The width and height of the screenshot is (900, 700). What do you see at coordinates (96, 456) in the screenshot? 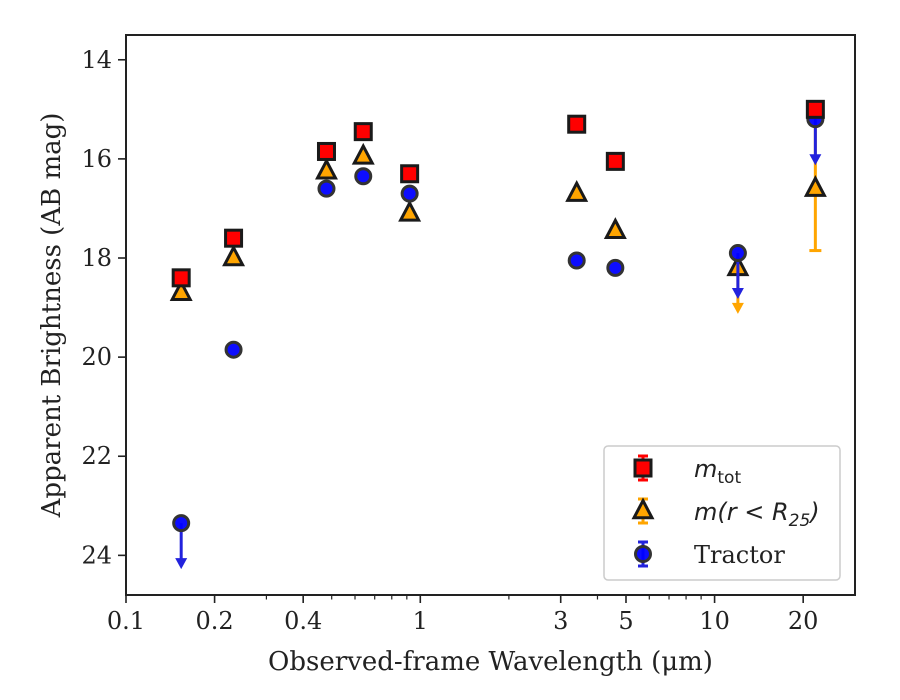
I see `y-tick-label: 22` at bounding box center [96, 456].